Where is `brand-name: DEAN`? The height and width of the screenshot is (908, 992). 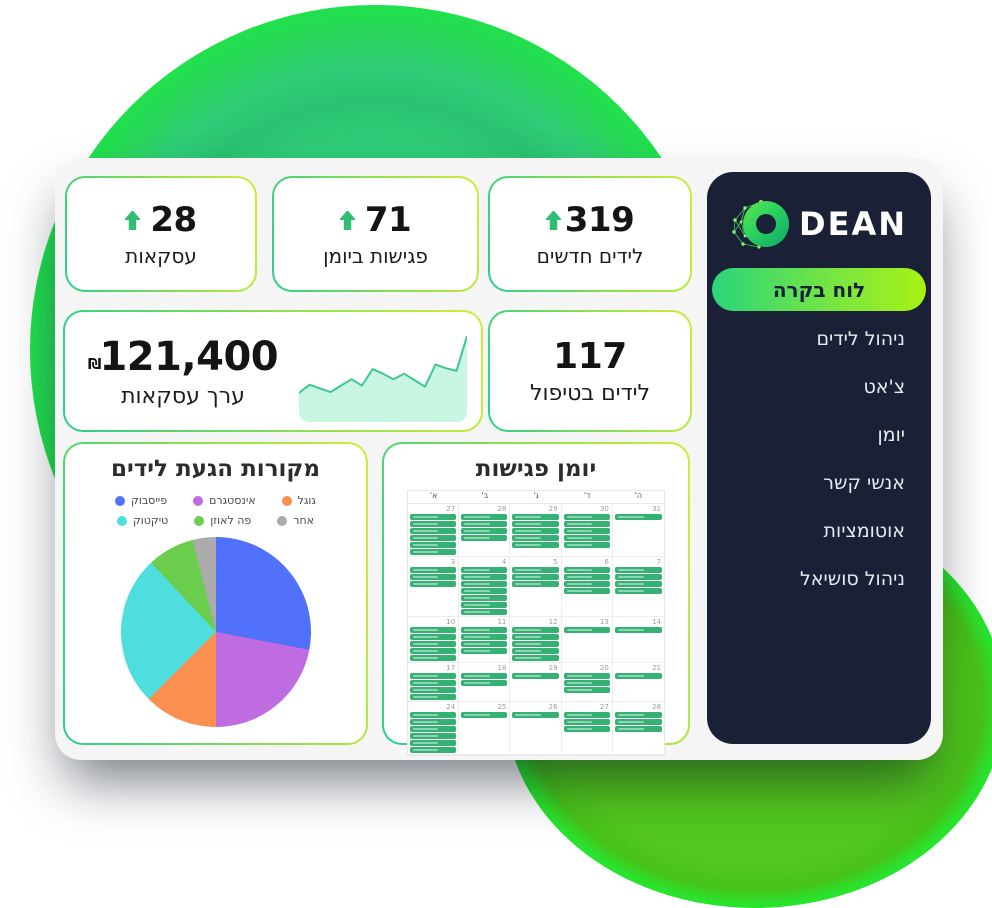 brand-name: DEAN is located at coordinates (853, 224).